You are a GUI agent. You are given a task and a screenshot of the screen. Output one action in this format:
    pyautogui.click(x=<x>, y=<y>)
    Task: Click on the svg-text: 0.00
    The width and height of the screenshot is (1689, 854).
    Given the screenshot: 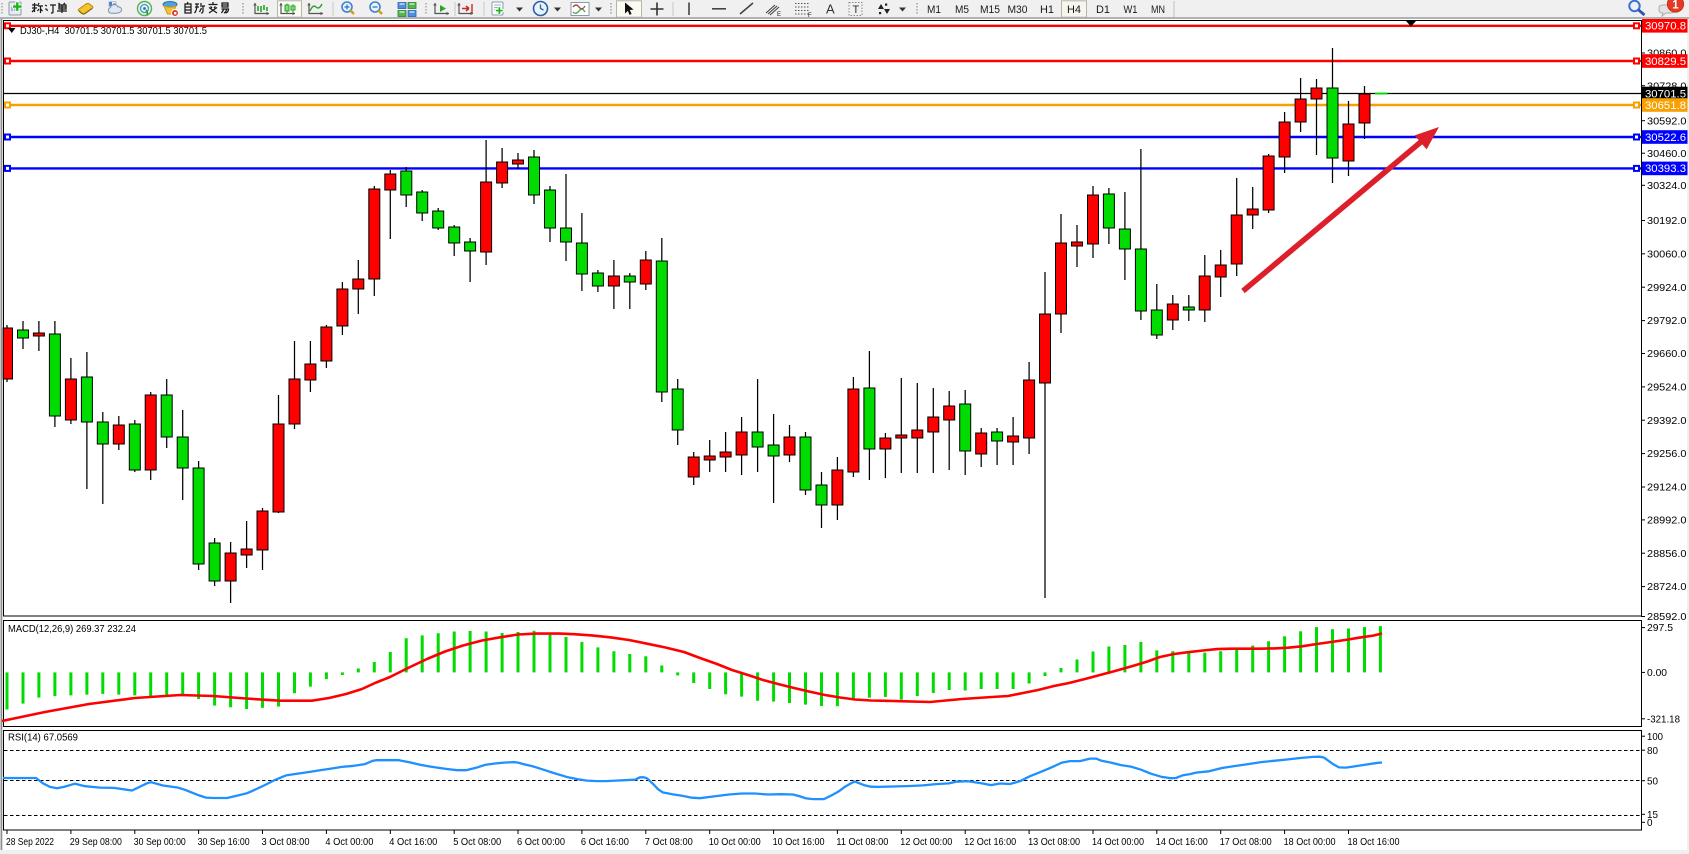 What is the action you would take?
    pyautogui.click(x=1657, y=673)
    